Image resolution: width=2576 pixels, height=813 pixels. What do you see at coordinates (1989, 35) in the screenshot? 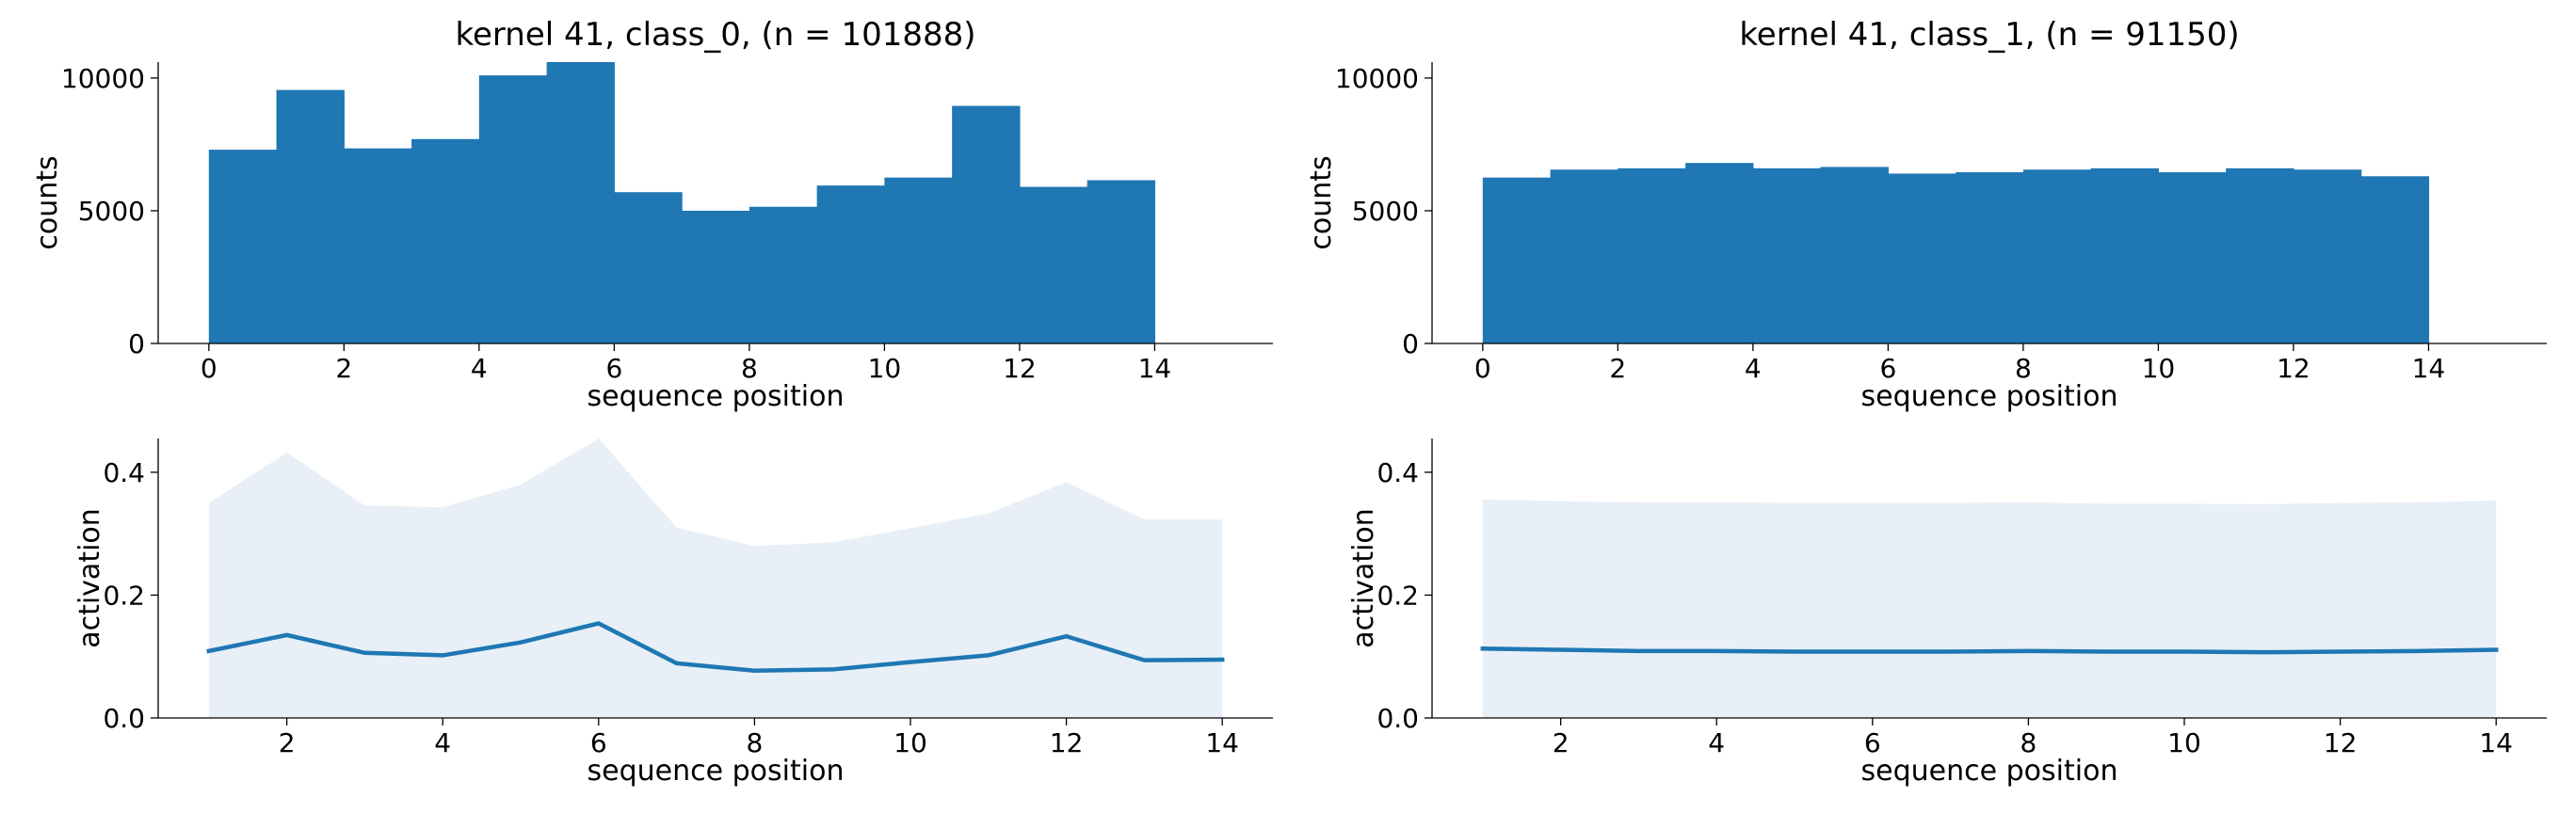
I see `chart-title: kernel 41, class_1, (n = 91150)` at bounding box center [1989, 35].